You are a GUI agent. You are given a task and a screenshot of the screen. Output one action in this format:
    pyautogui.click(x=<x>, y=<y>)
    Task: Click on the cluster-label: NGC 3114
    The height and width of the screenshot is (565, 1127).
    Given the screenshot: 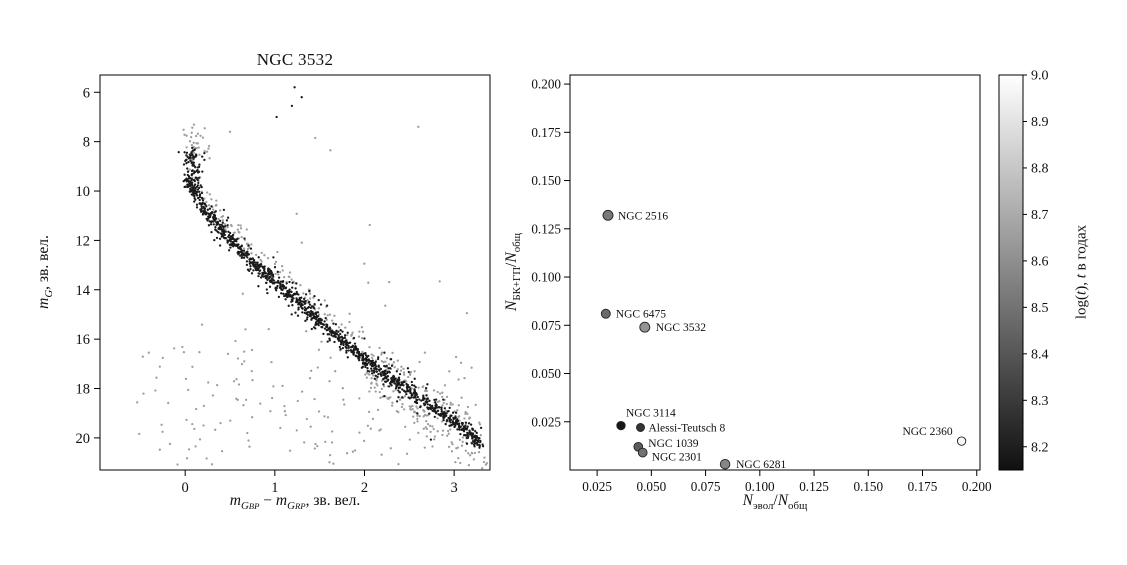 What is the action you would take?
    pyautogui.click(x=651, y=414)
    